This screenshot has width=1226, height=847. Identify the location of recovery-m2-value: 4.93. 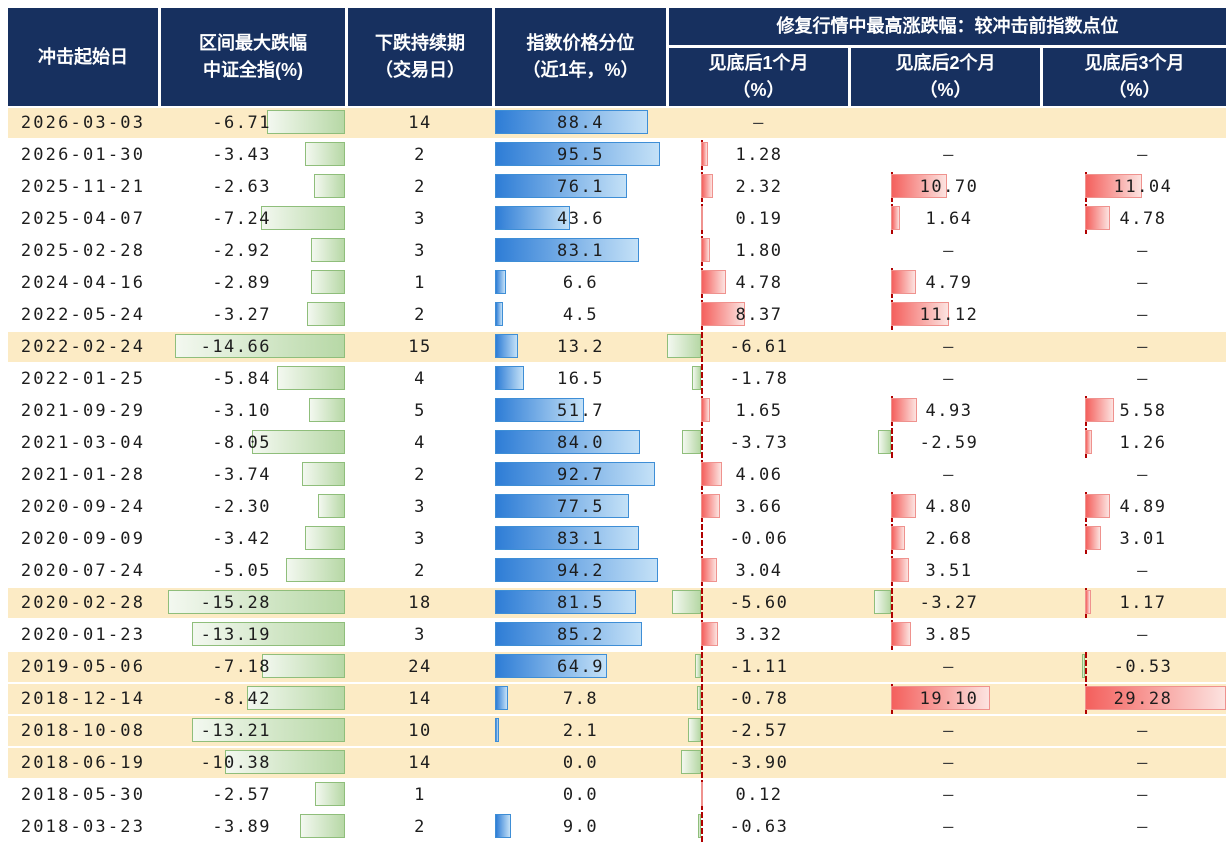
(949, 411).